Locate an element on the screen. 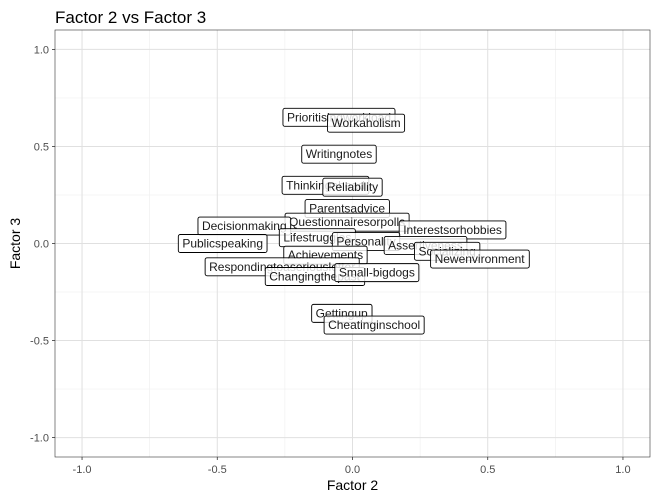 The image size is (657, 502). point-label-text: Reliability is located at coordinates (352, 187).